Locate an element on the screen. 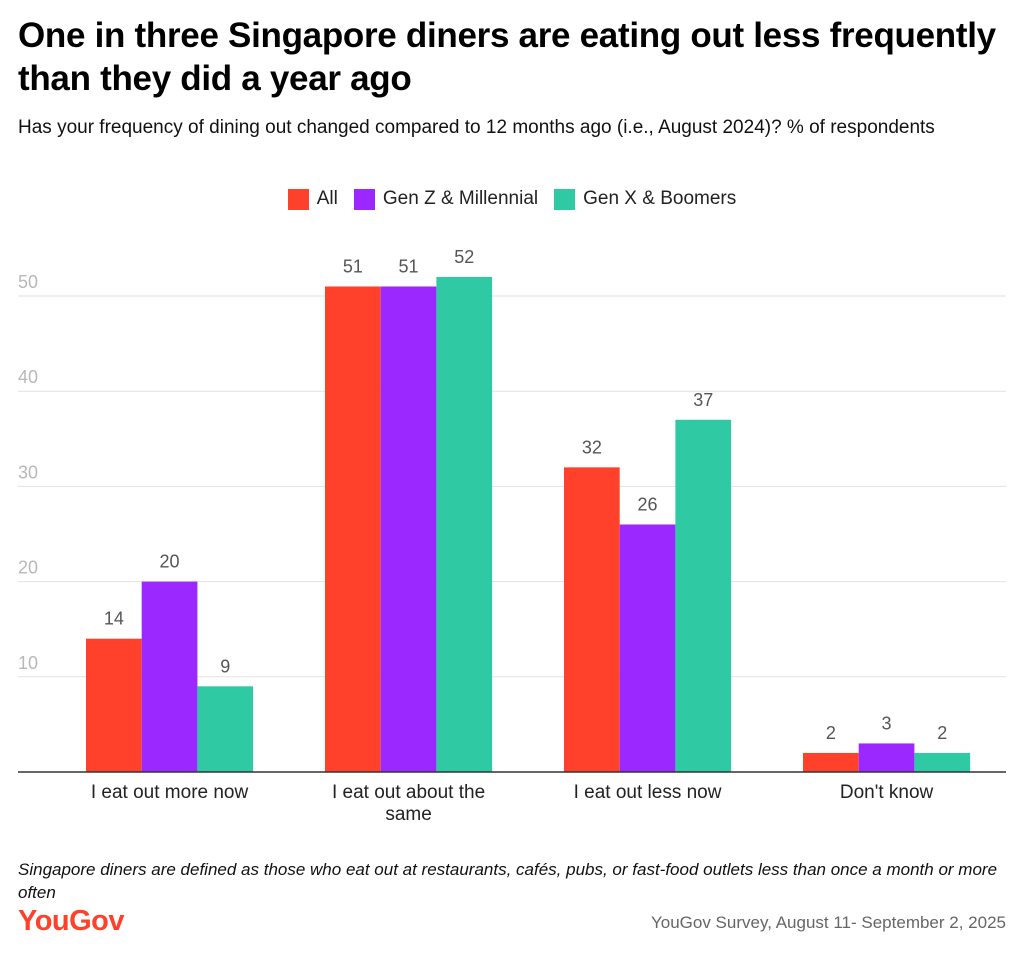 The width and height of the screenshot is (1024, 956). value-label-1-2: 52 is located at coordinates (464, 257).